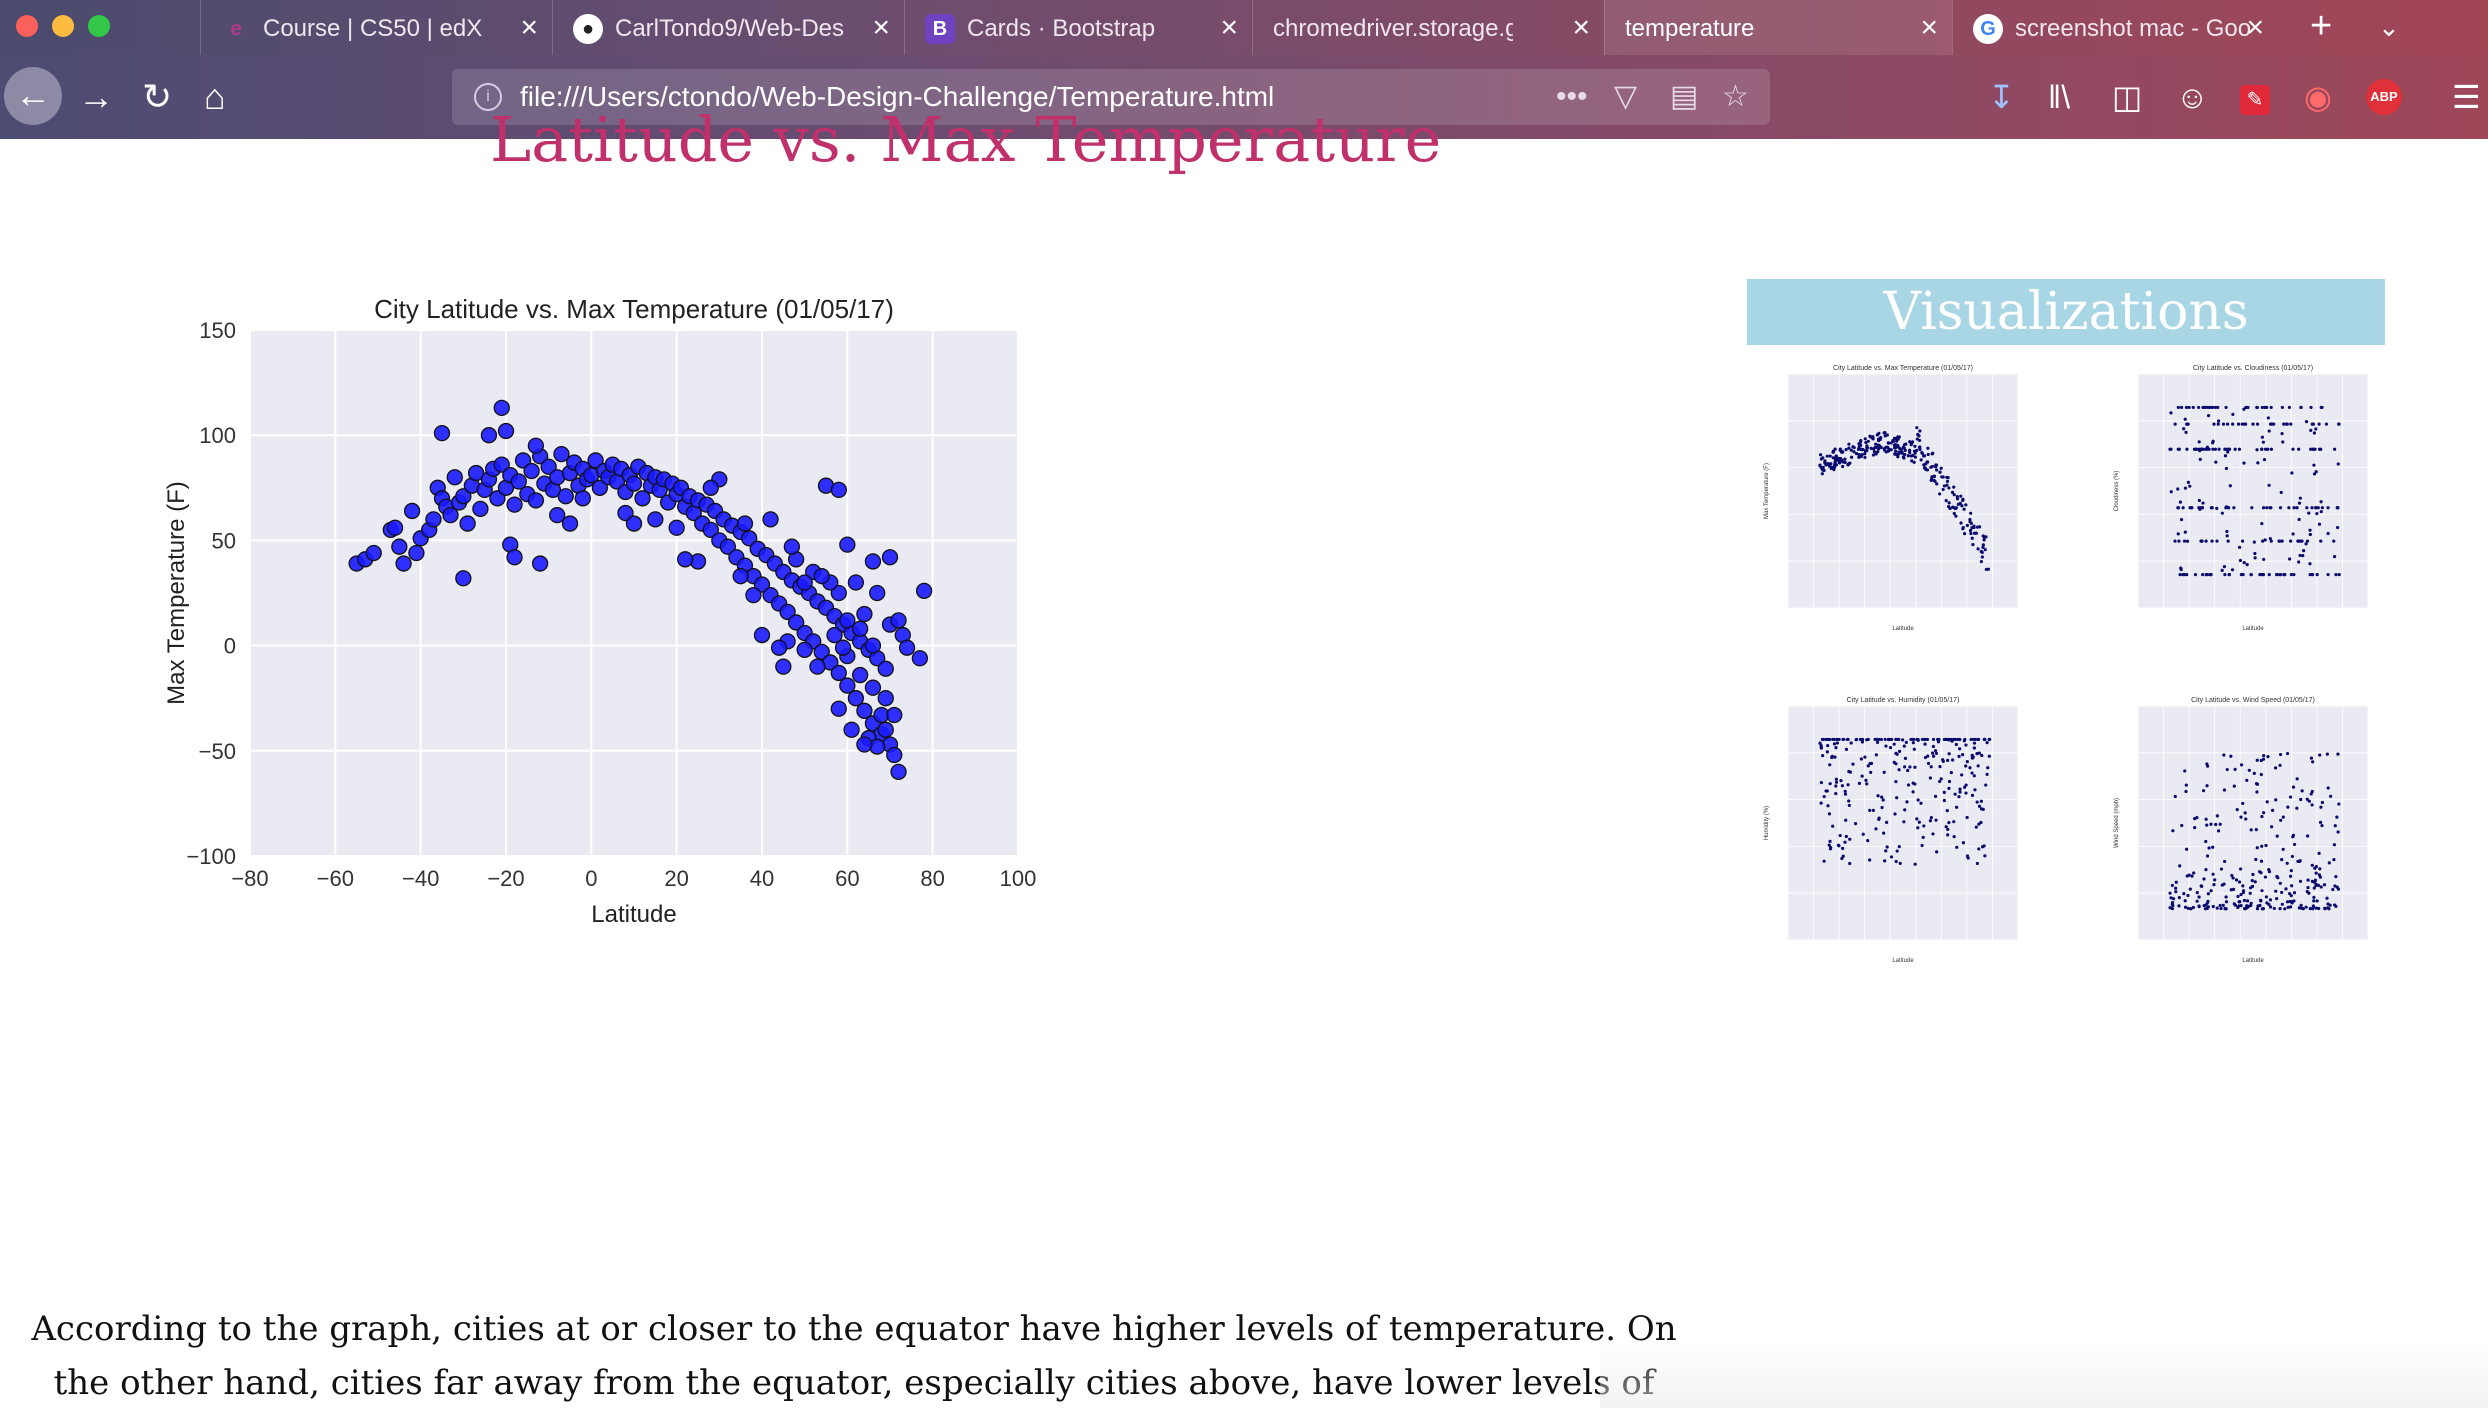 The width and height of the screenshot is (2488, 1410). I want to click on tab-3: chromedriver.storage.goo ×, so click(1428, 27).